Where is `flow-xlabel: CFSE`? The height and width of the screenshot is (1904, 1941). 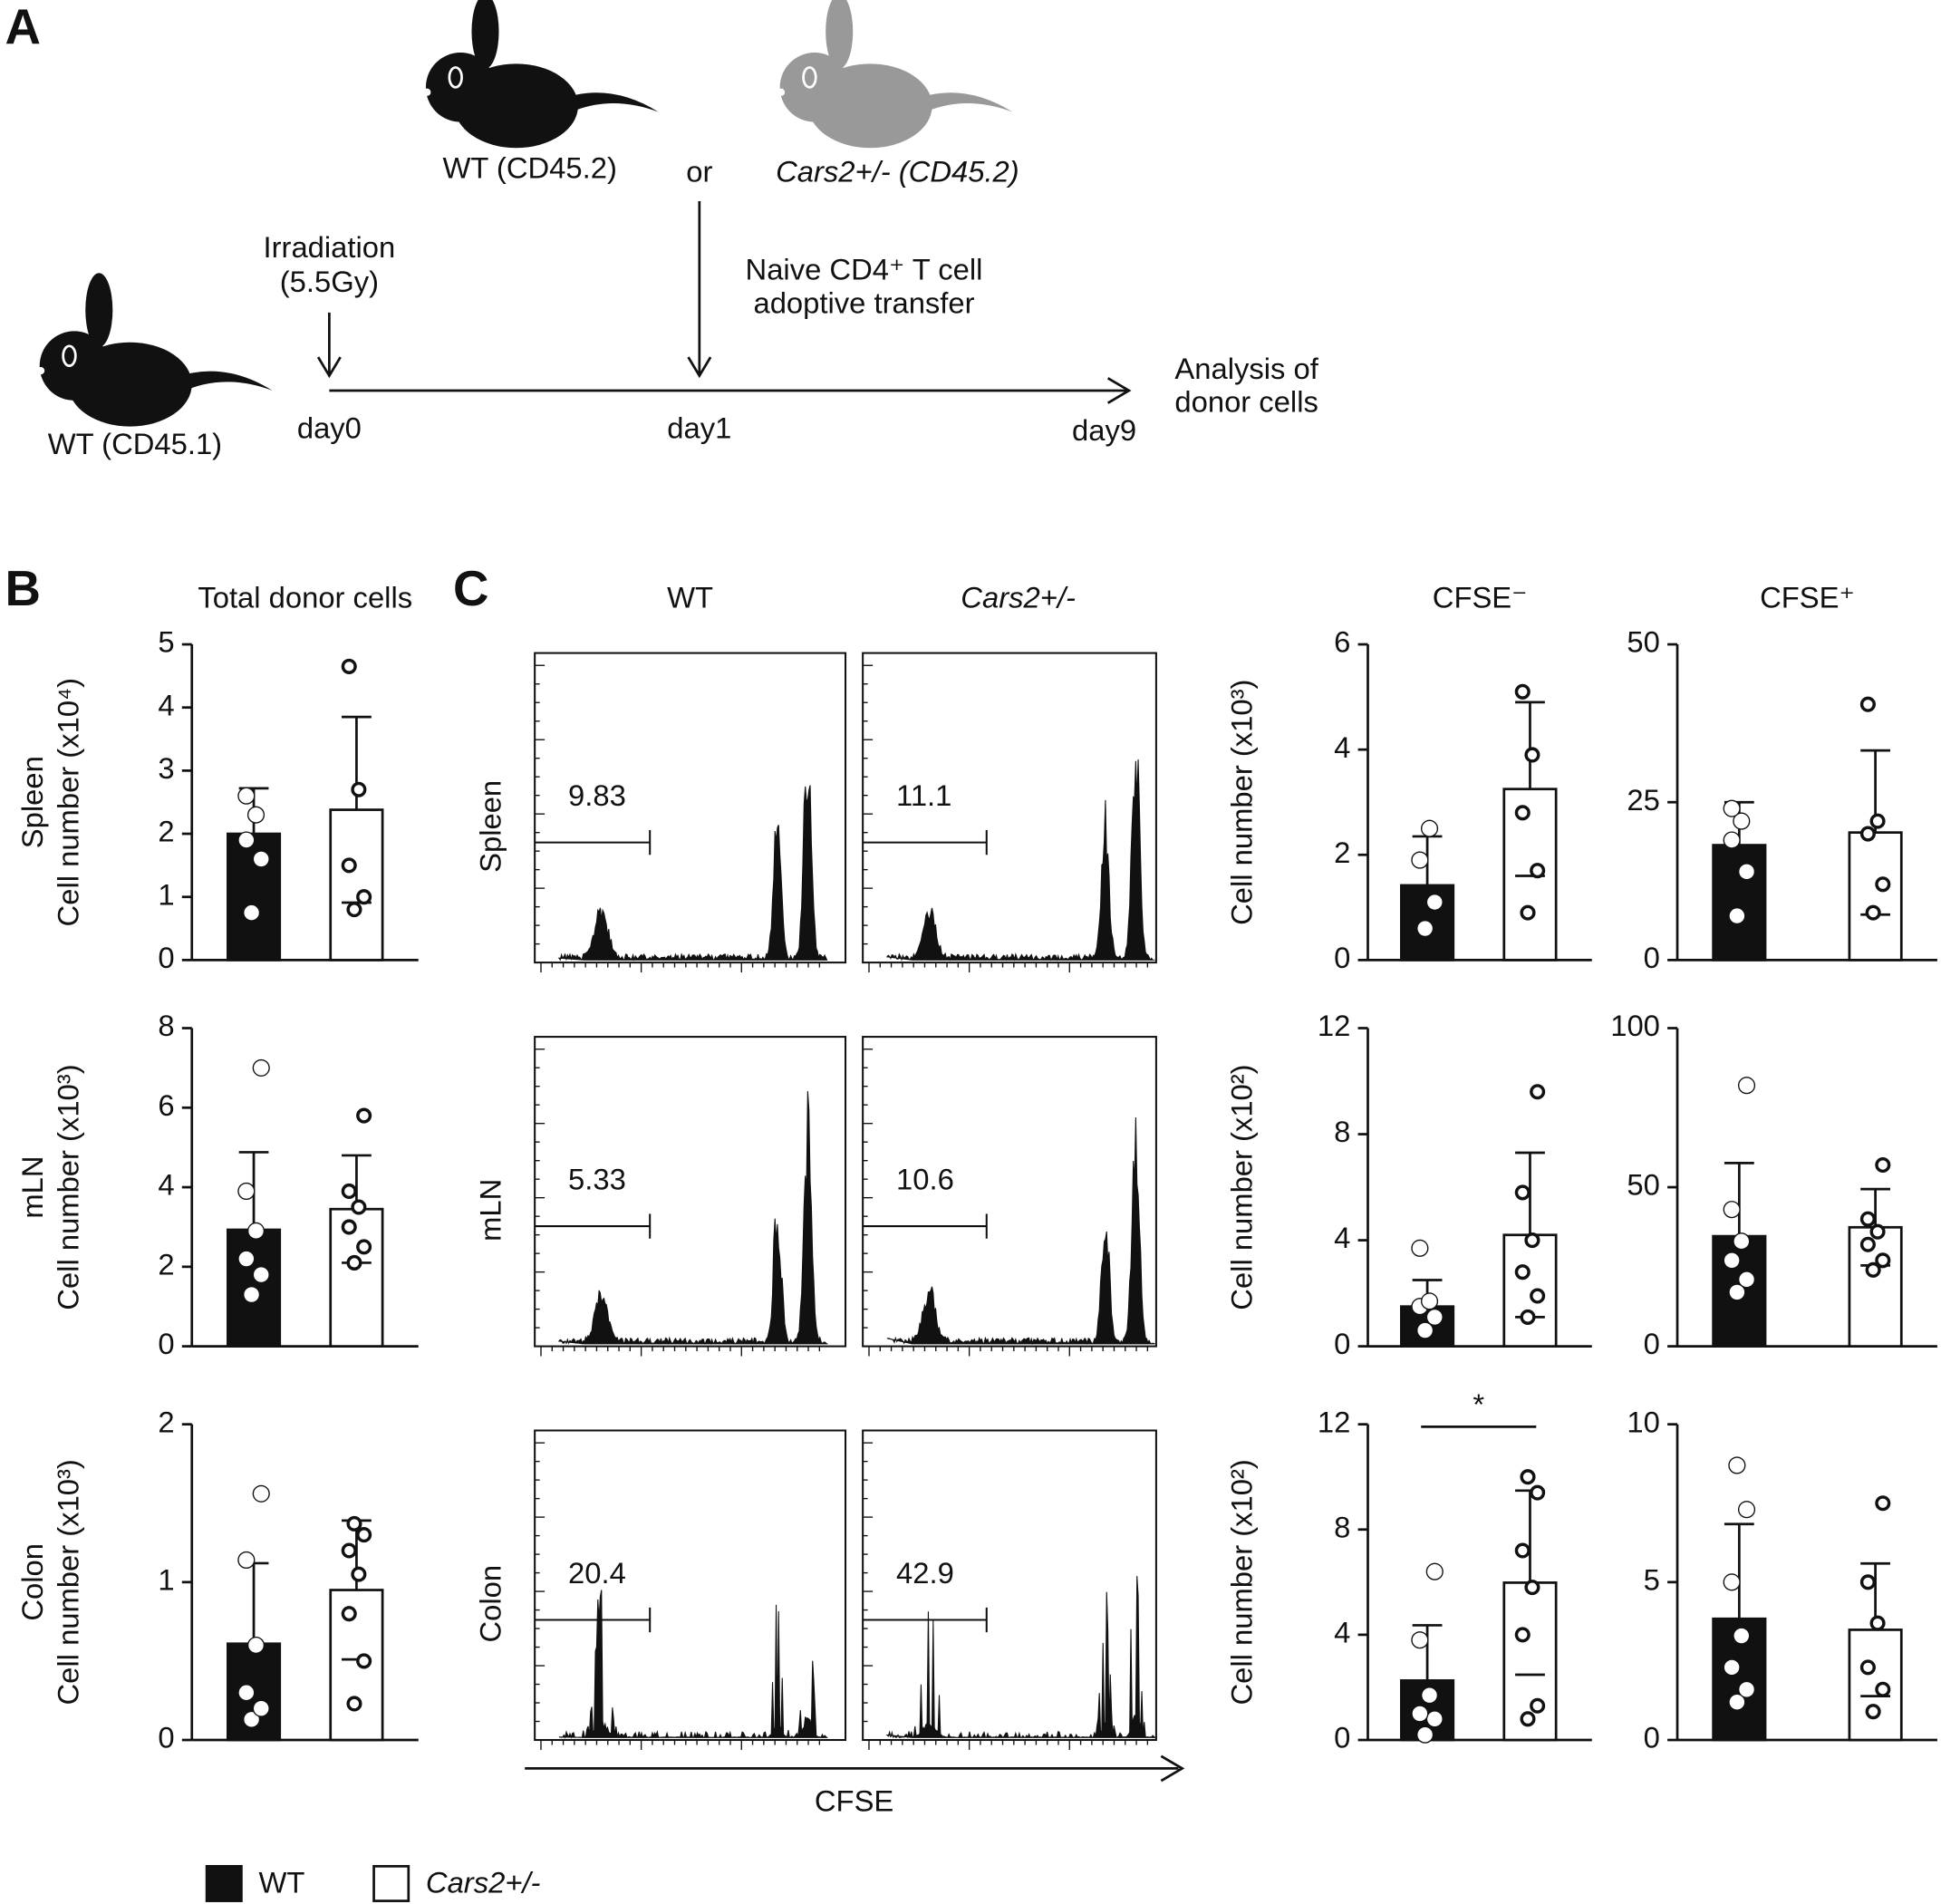
flow-xlabel: CFSE is located at coordinates (854, 1800).